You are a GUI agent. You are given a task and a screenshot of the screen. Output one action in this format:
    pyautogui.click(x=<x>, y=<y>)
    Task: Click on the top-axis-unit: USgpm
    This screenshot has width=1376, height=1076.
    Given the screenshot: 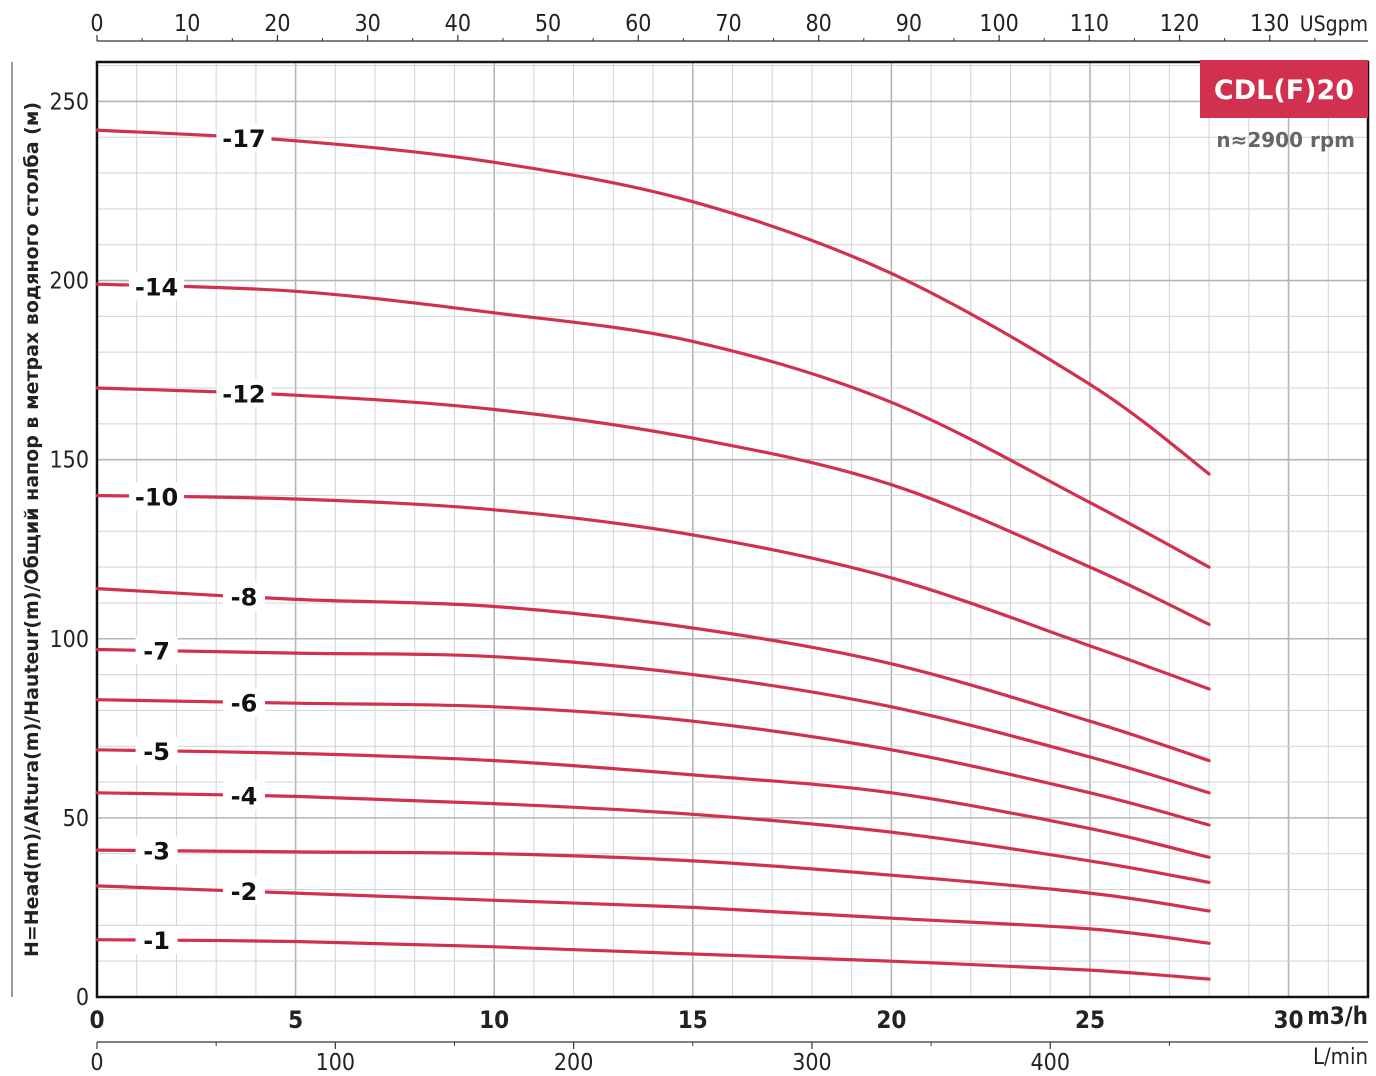 What is the action you would take?
    pyautogui.click(x=1334, y=24)
    